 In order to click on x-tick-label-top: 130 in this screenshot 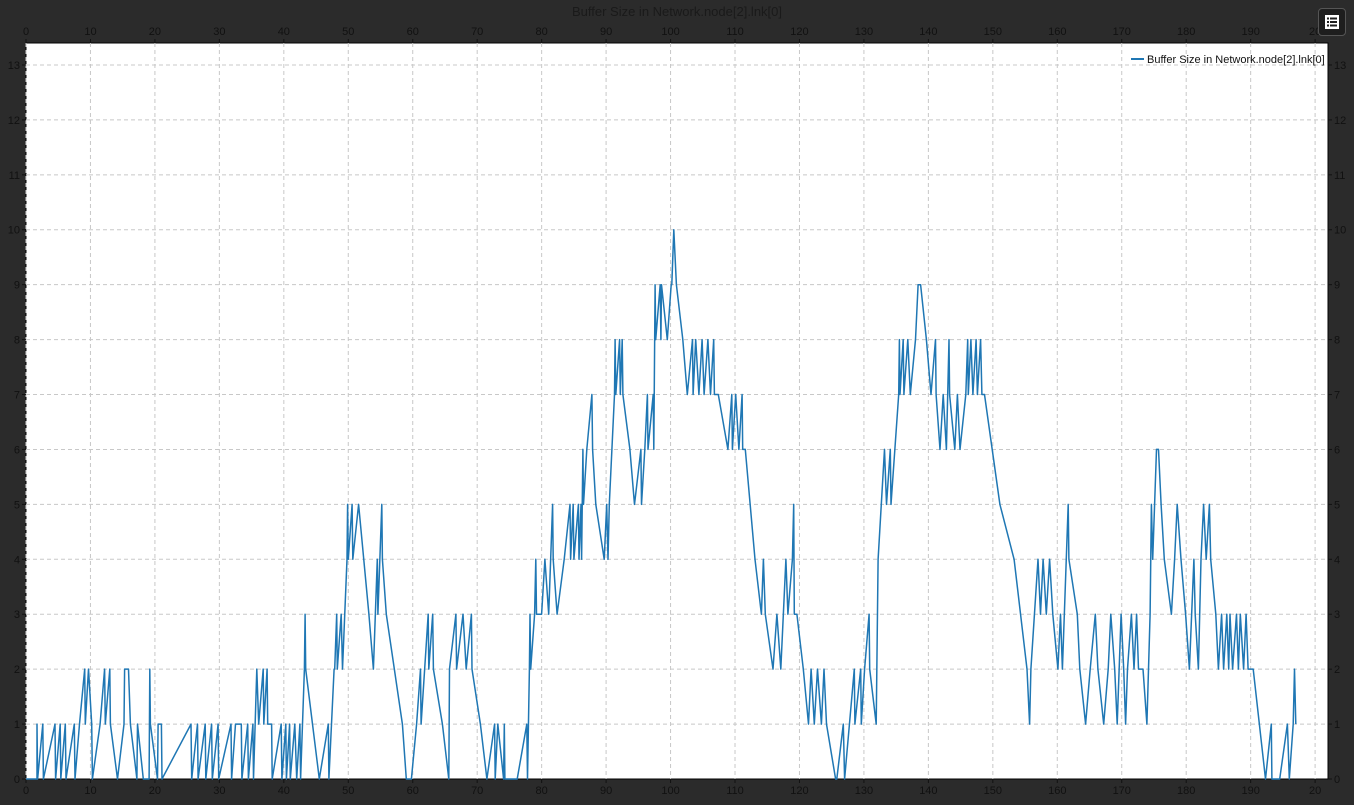, I will do `click(864, 32)`.